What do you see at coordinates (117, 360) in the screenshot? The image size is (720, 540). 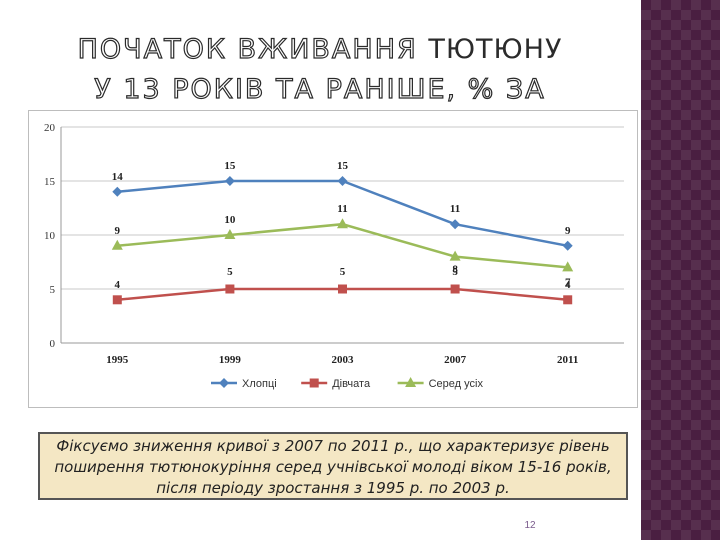 I see `x-tick-label-1995: 1995` at bounding box center [117, 360].